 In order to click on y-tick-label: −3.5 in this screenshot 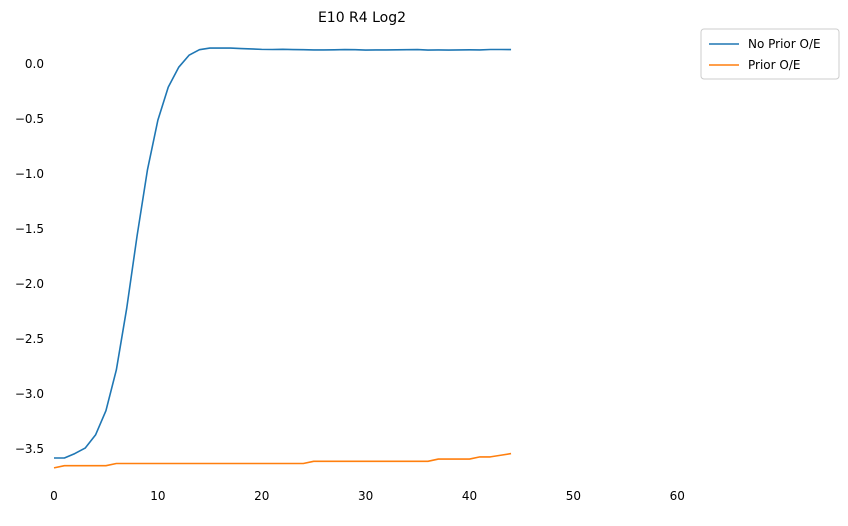, I will do `click(29, 449)`.